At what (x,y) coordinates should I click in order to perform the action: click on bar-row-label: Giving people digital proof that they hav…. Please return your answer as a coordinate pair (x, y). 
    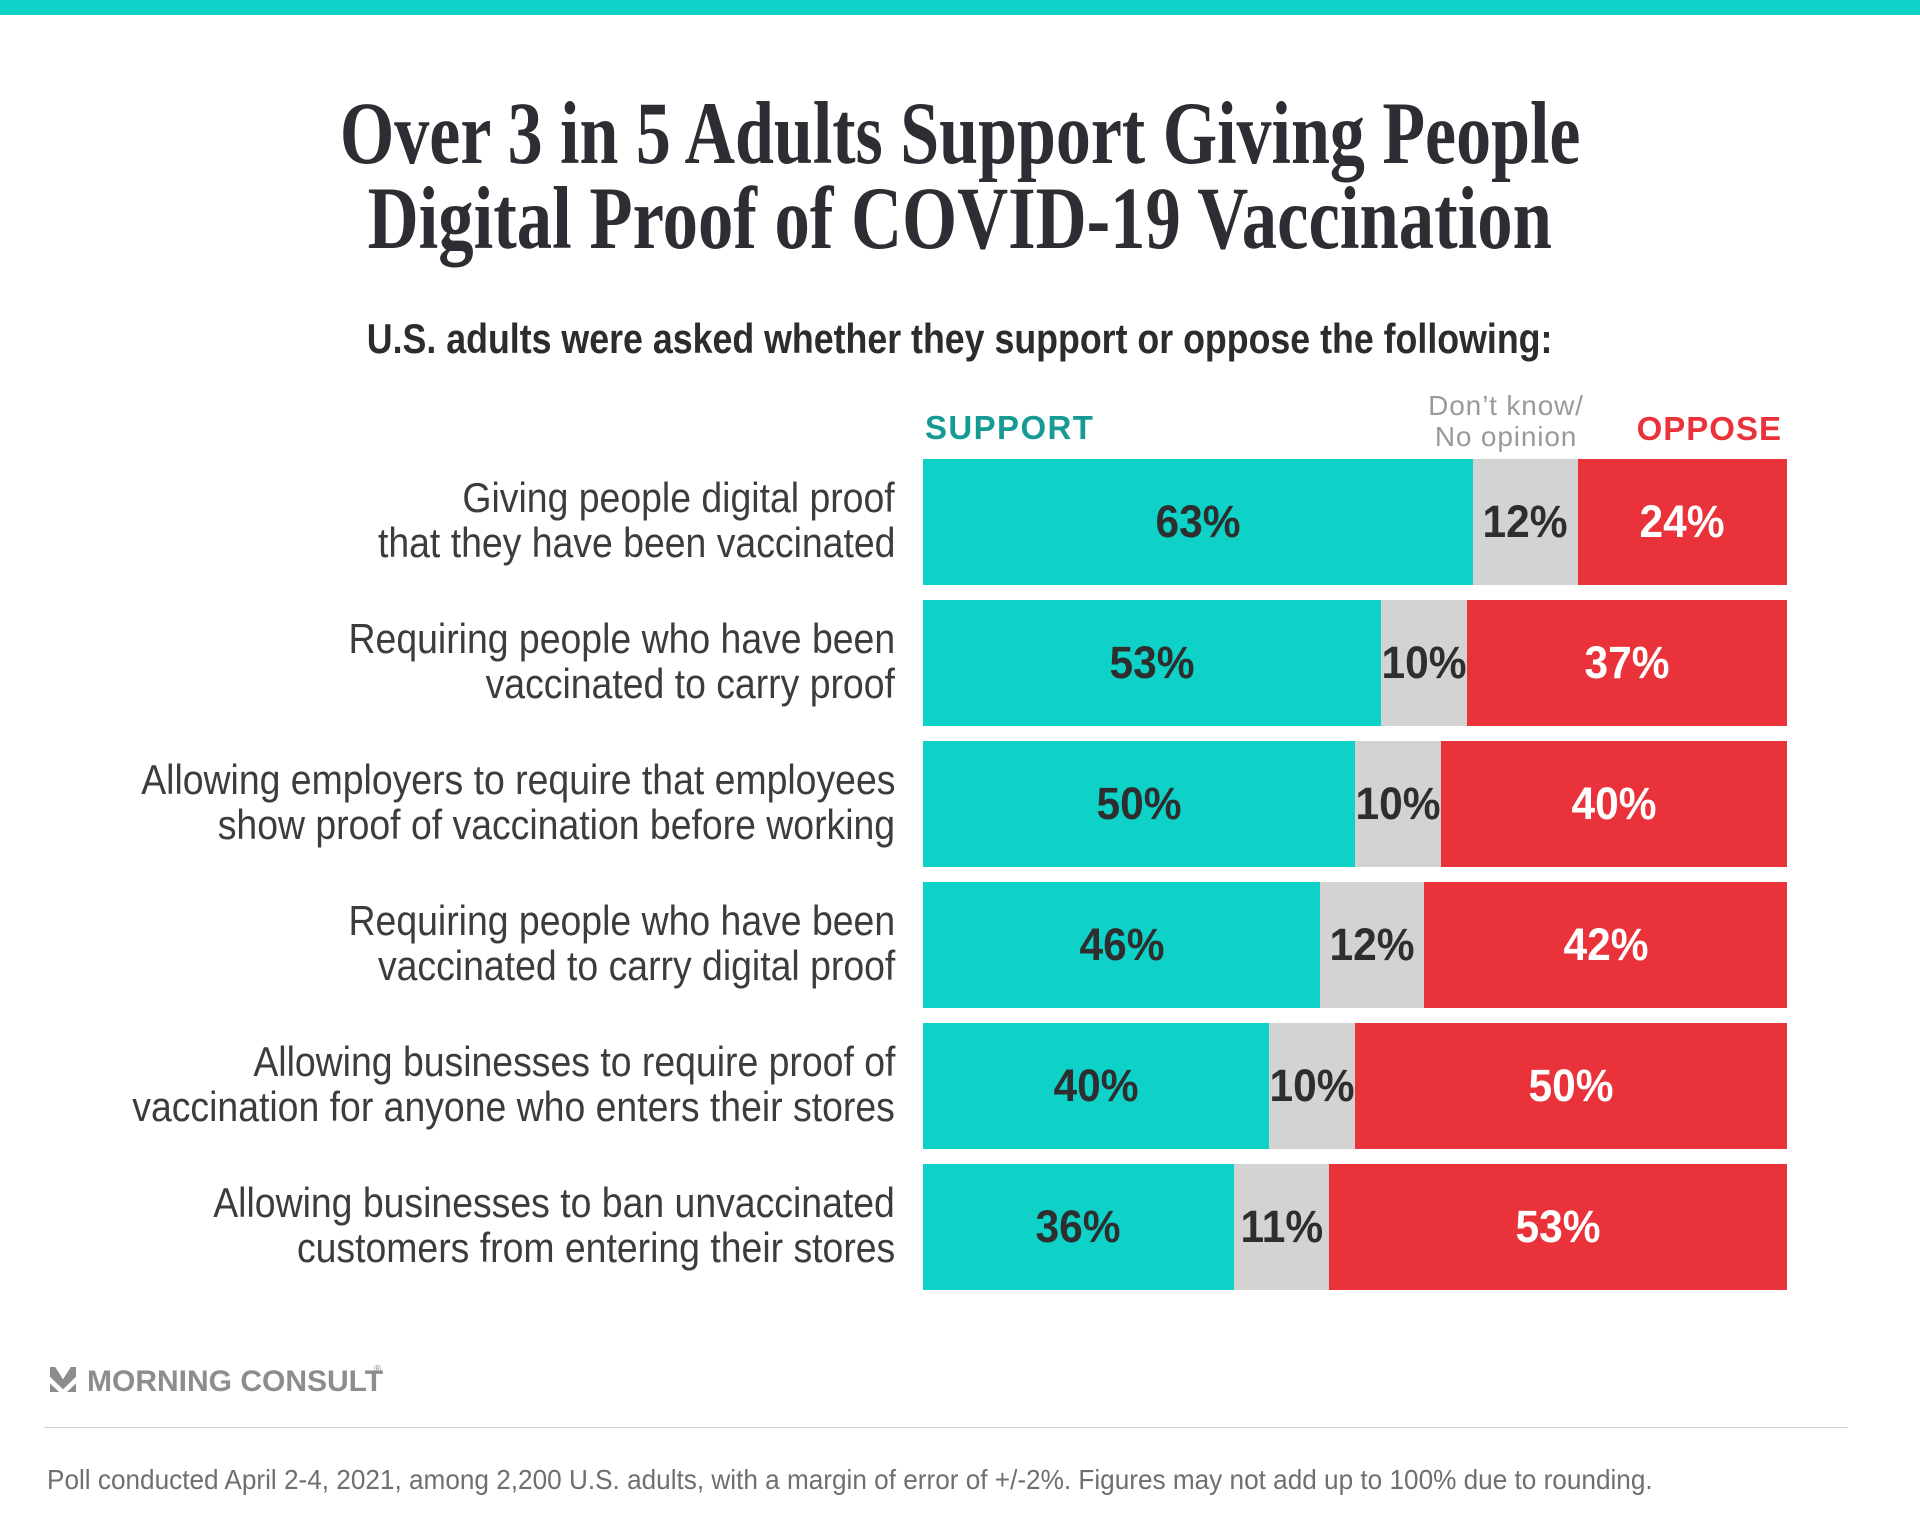
    Looking at the image, I should click on (455, 520).